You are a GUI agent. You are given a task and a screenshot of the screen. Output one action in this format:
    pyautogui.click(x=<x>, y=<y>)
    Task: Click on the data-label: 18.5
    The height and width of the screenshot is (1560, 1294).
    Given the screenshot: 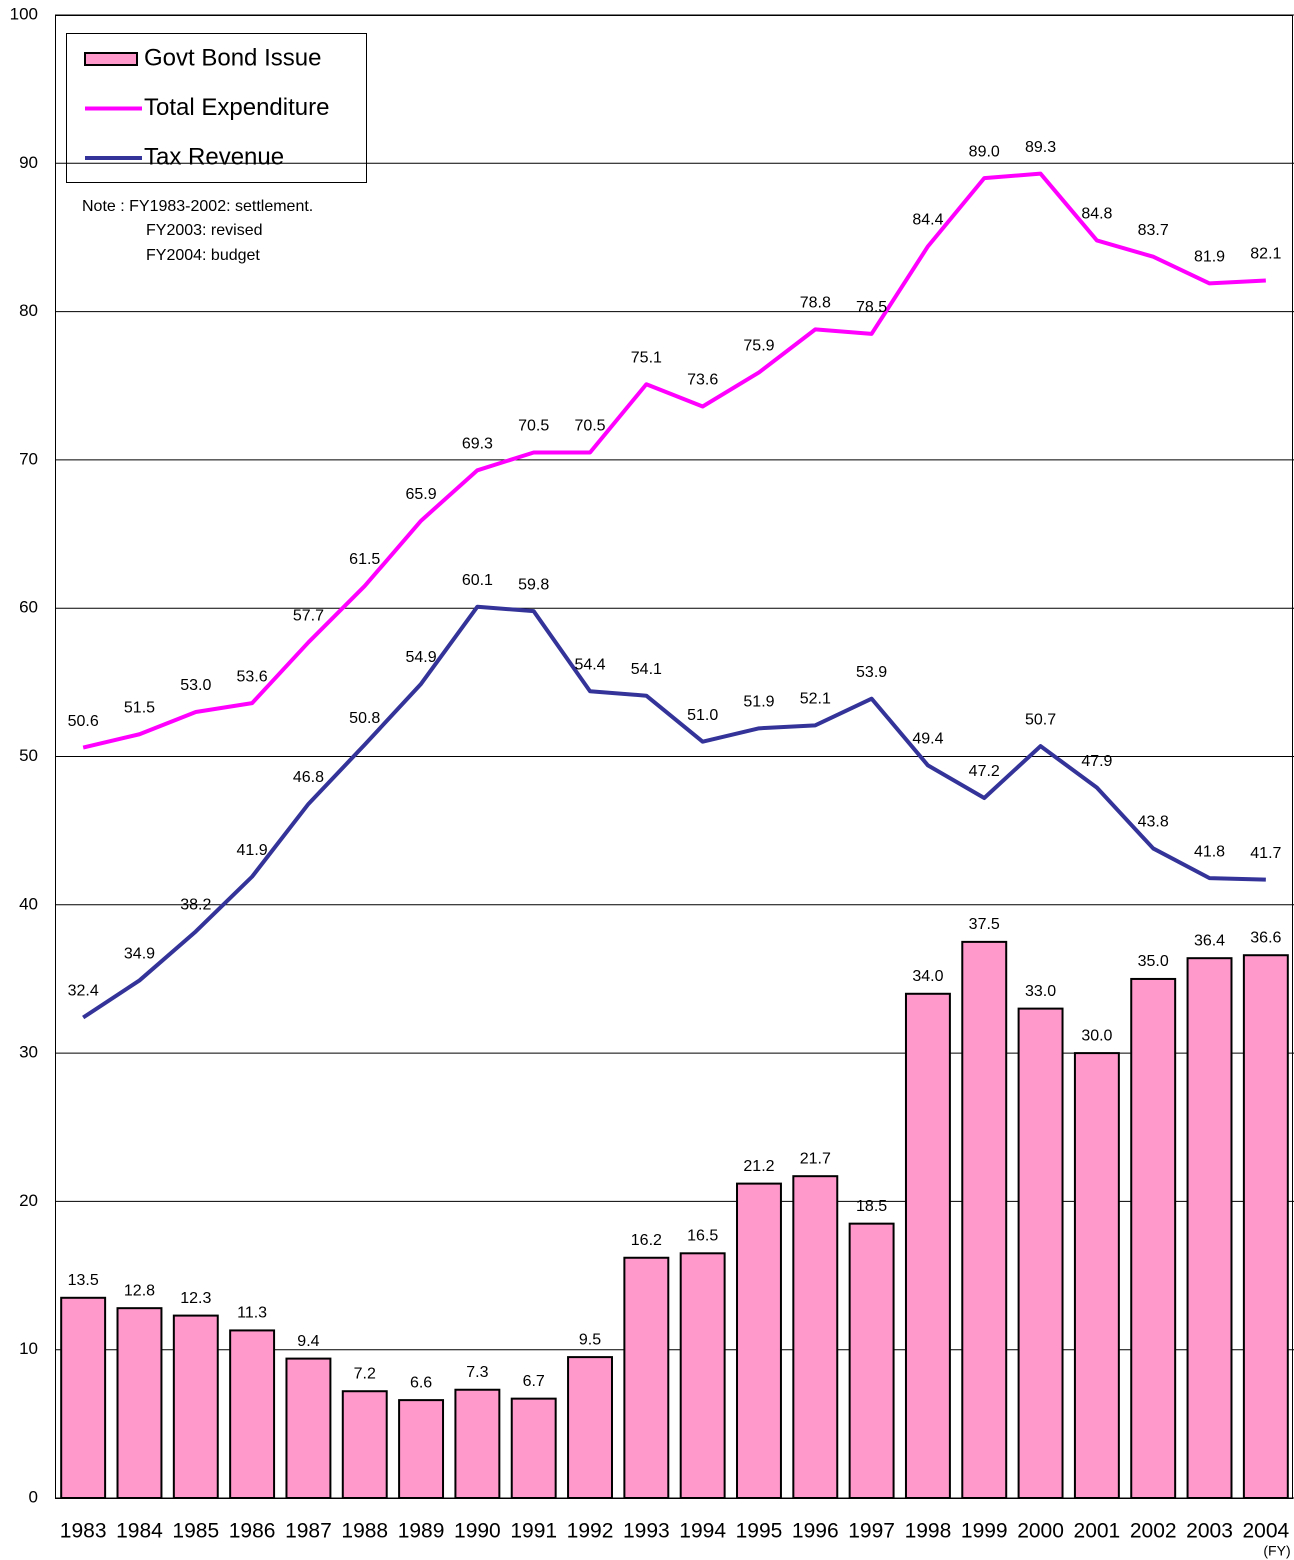 What is the action you would take?
    pyautogui.click(x=871, y=1206)
    